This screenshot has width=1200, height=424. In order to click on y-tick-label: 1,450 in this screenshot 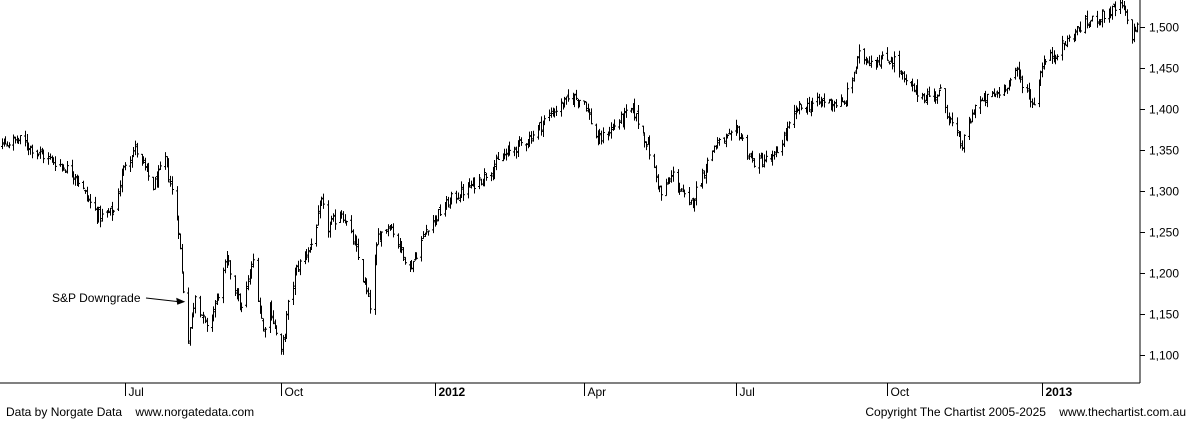, I will do `click(1164, 69)`.